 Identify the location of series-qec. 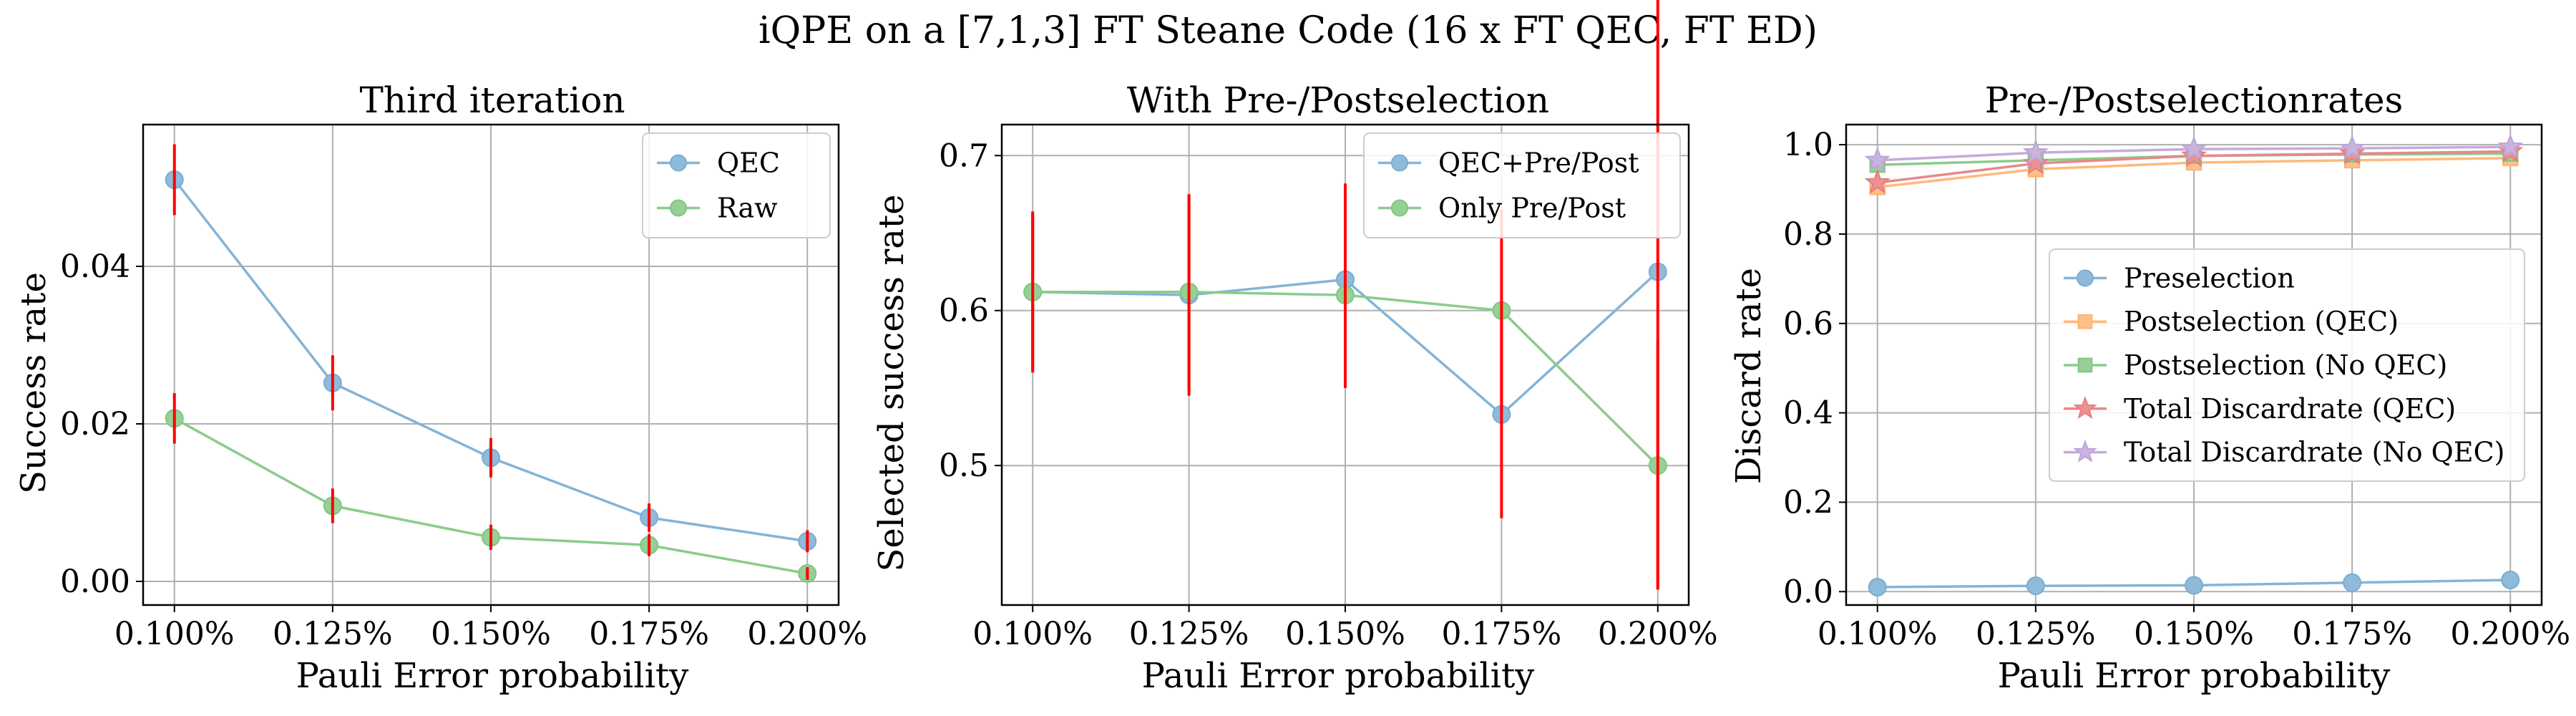
(491, 348).